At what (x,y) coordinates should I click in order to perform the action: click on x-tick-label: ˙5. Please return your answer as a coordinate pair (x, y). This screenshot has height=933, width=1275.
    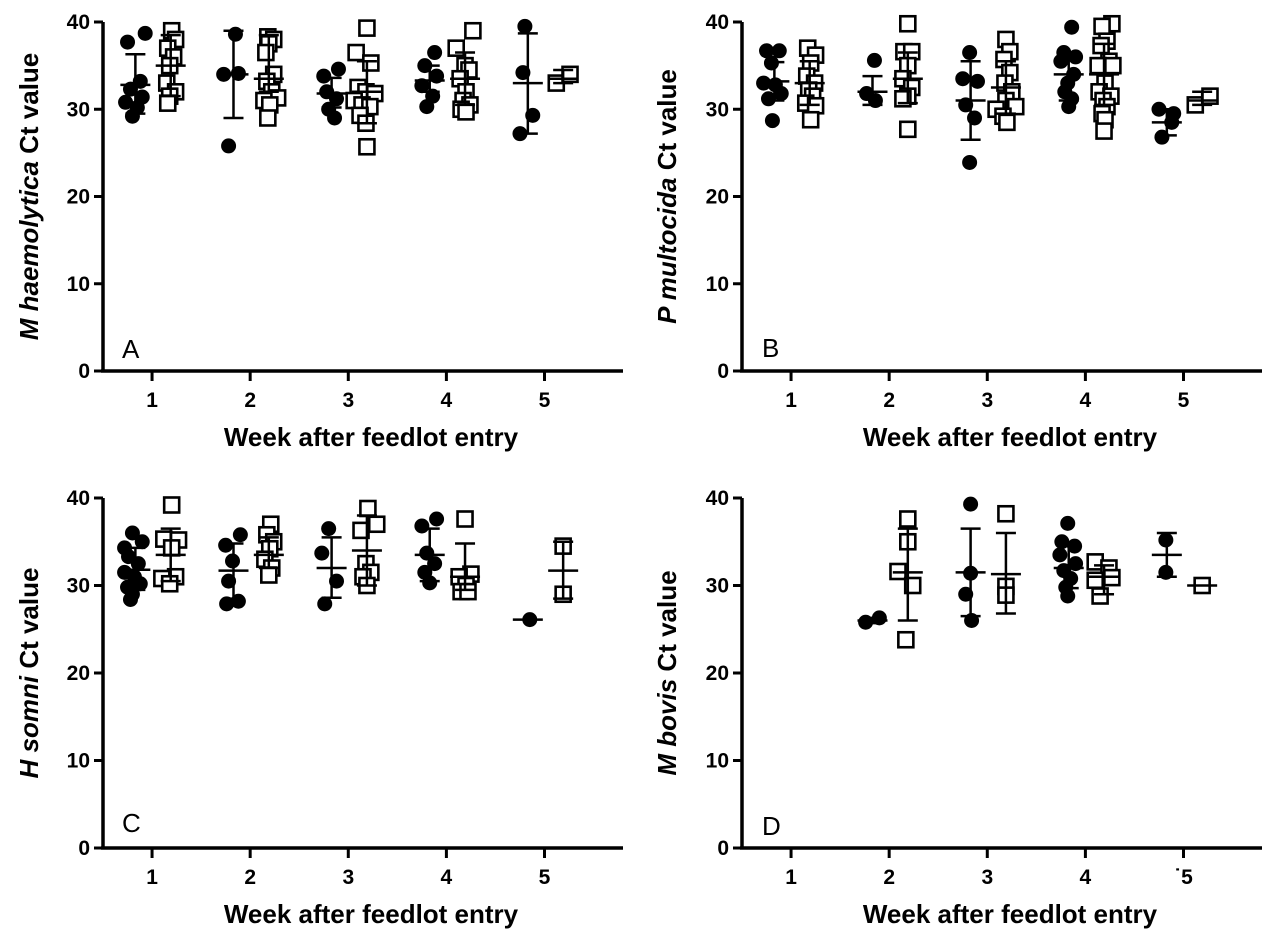
    Looking at the image, I should click on (1183, 877).